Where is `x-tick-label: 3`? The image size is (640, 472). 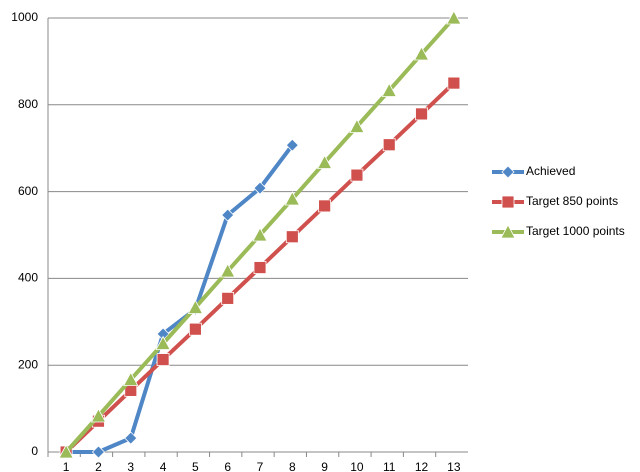 x-tick-label: 3 is located at coordinates (130, 466).